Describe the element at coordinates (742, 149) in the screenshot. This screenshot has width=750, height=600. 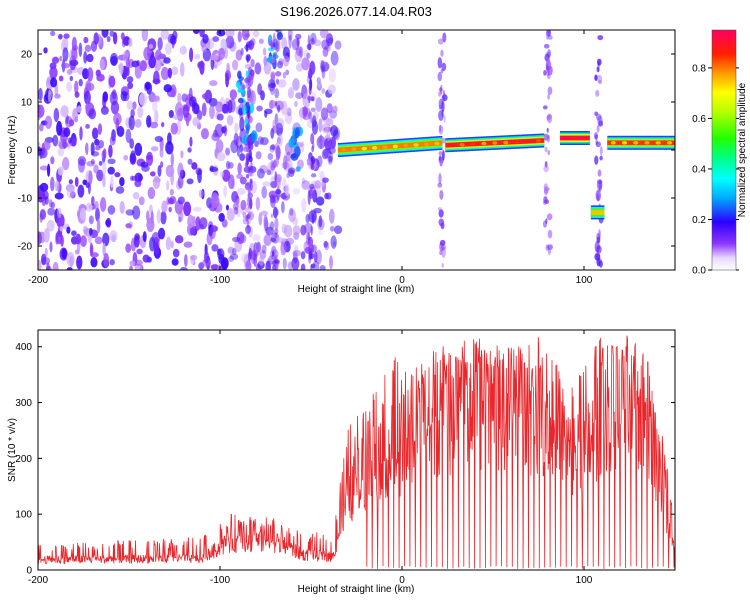
I see `colorbar-label: Normalized spectral amplitude` at that location.